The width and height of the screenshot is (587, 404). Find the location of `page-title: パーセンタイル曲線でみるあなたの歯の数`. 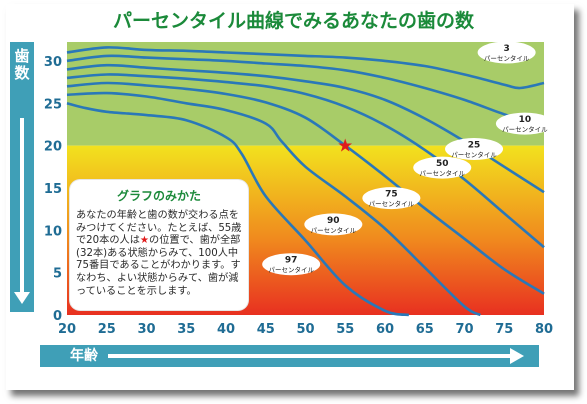

page-title: パーセンタイル曲線でみるあなたの歯の数 is located at coordinates (293, 21).